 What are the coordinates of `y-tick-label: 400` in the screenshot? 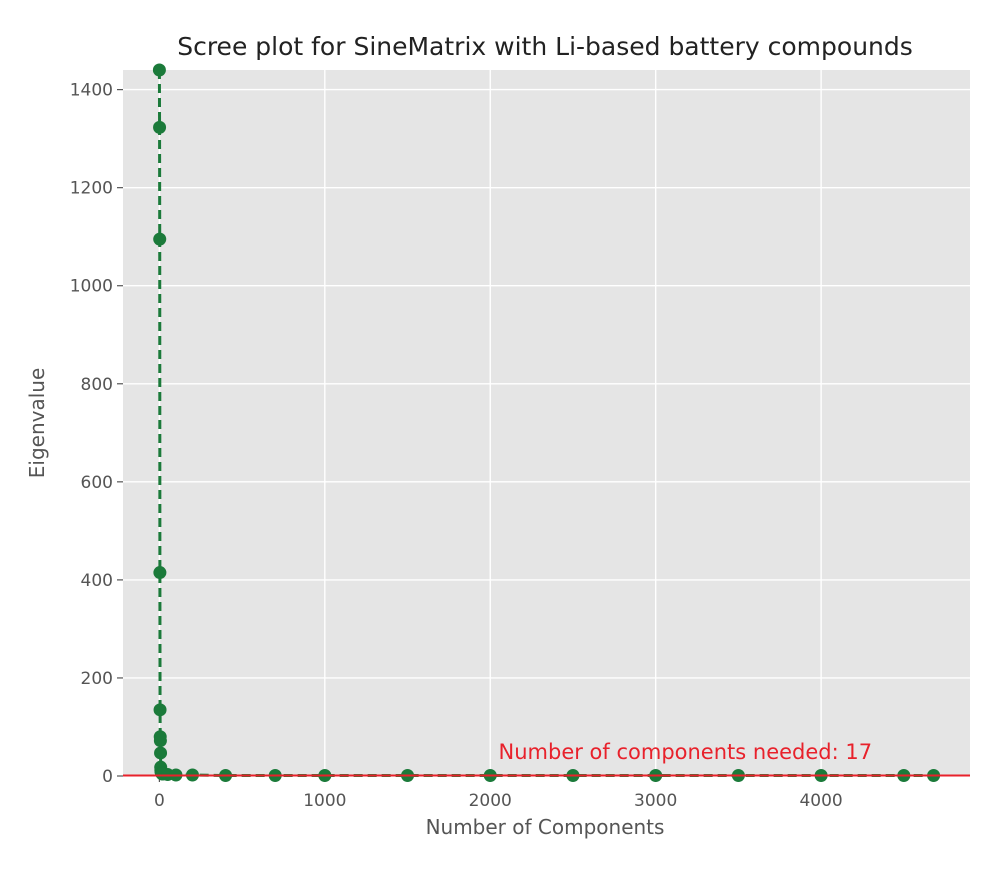 It's located at (97, 581).